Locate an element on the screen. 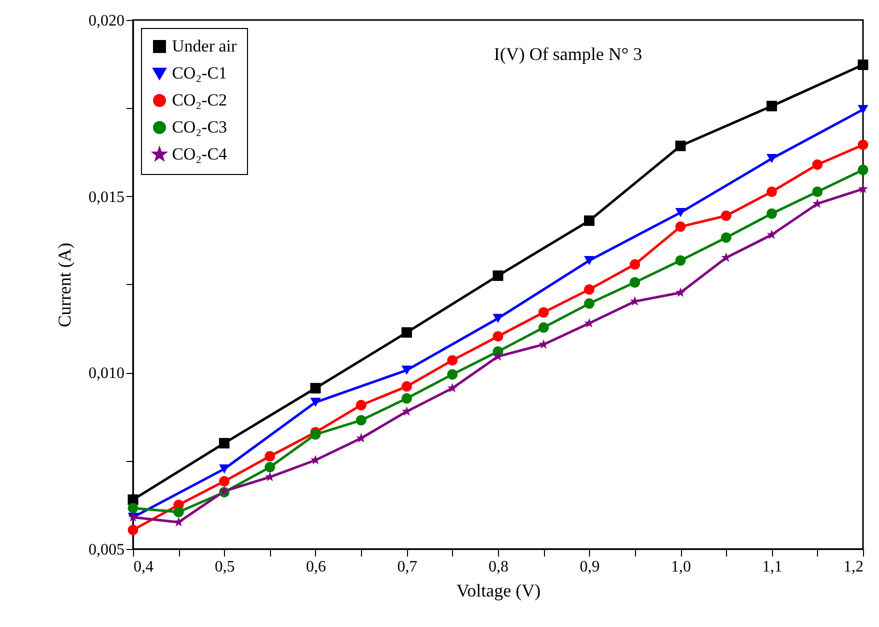  x-tick-label: 1,0 is located at coordinates (681, 567).